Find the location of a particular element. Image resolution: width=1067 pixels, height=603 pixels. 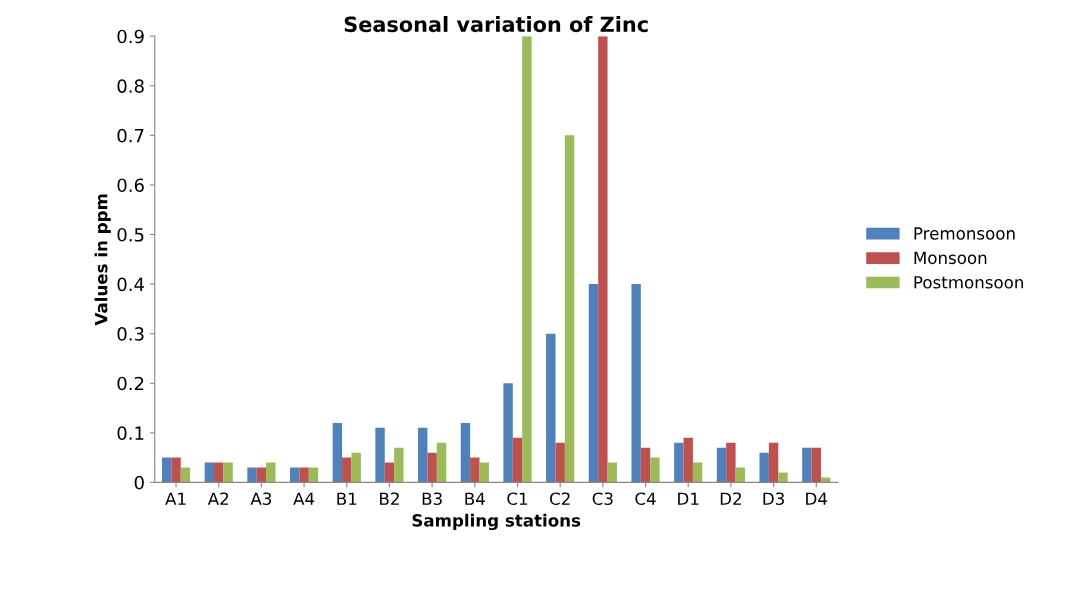

y-tick-label: 0.2 is located at coordinates (130, 383).